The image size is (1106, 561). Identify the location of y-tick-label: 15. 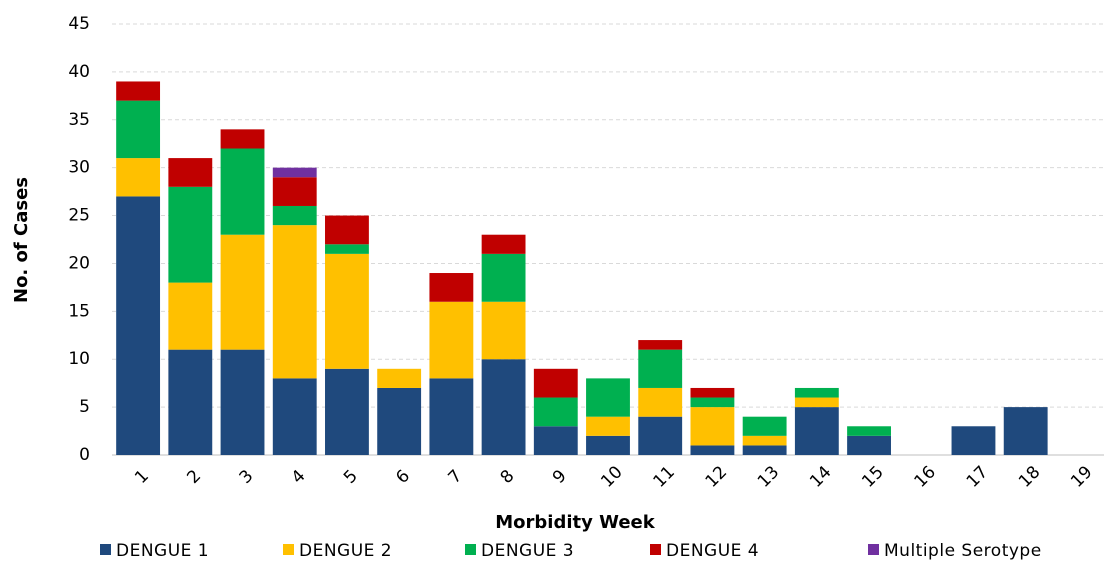
(79, 311).